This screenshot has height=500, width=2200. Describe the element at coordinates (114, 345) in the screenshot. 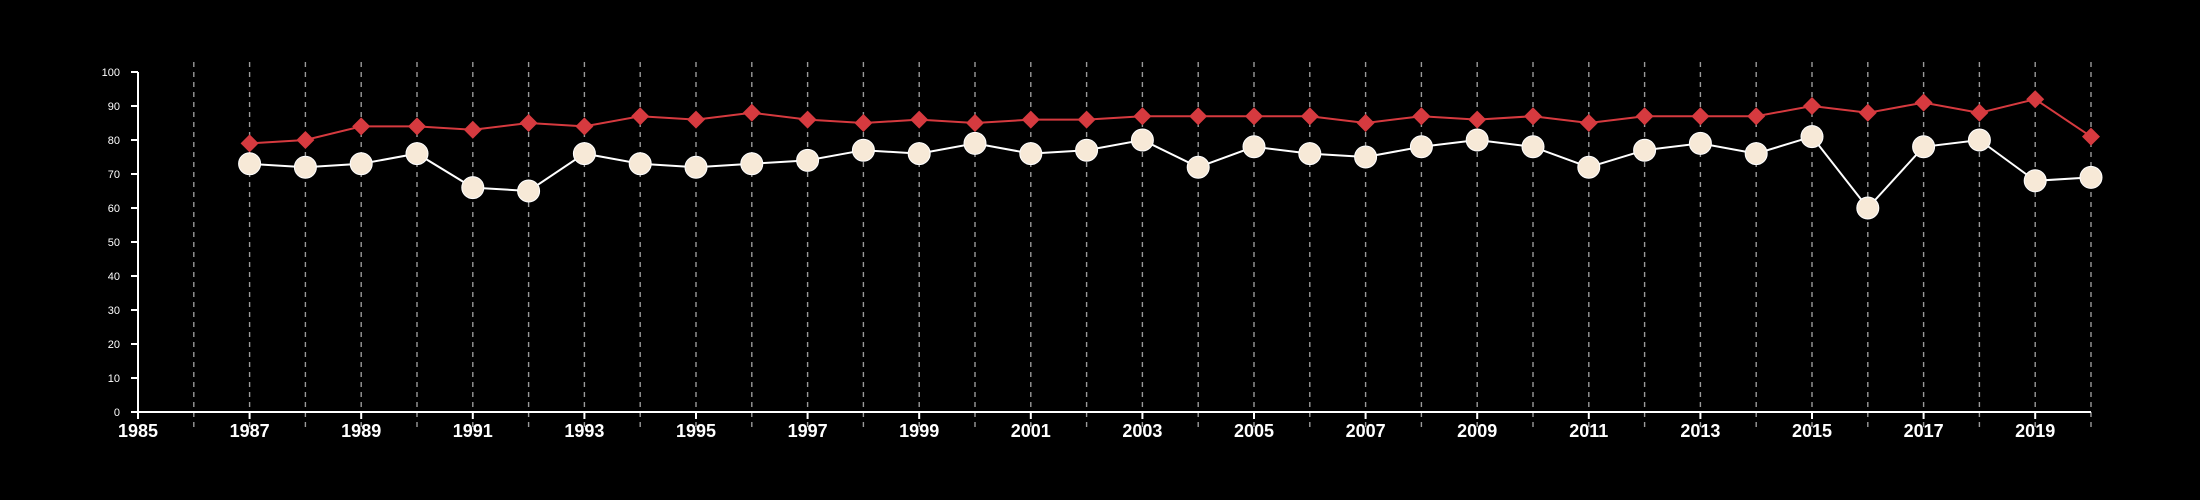

I see `y-tick-label: 20` at that location.